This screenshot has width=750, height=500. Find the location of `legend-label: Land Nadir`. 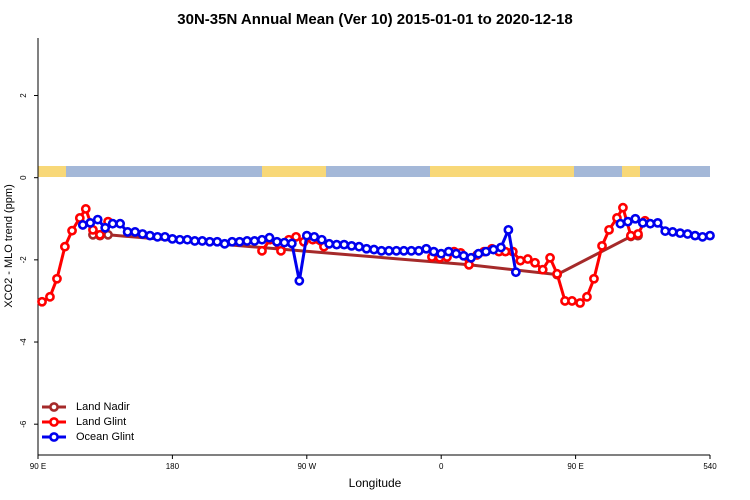

legend-label: Land Nadir is located at coordinates (103, 407).